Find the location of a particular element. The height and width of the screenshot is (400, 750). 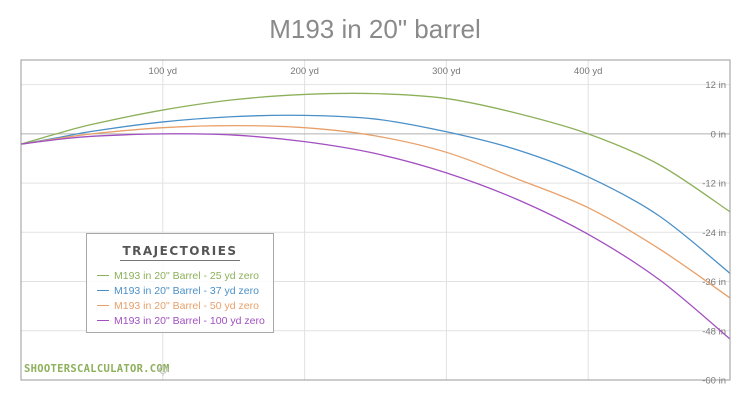

y-tick-label: 0 in is located at coordinates (718, 134).